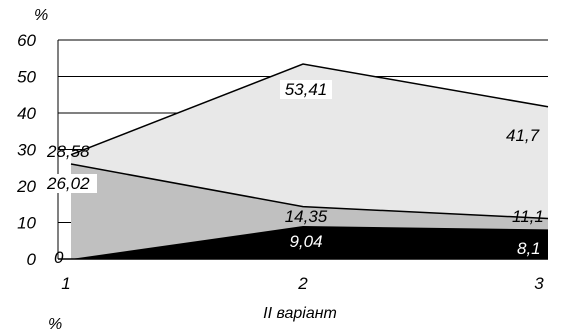  Describe the element at coordinates (528, 216) in the screenshot. I see `data-label-s2-p3: 11,1` at that location.